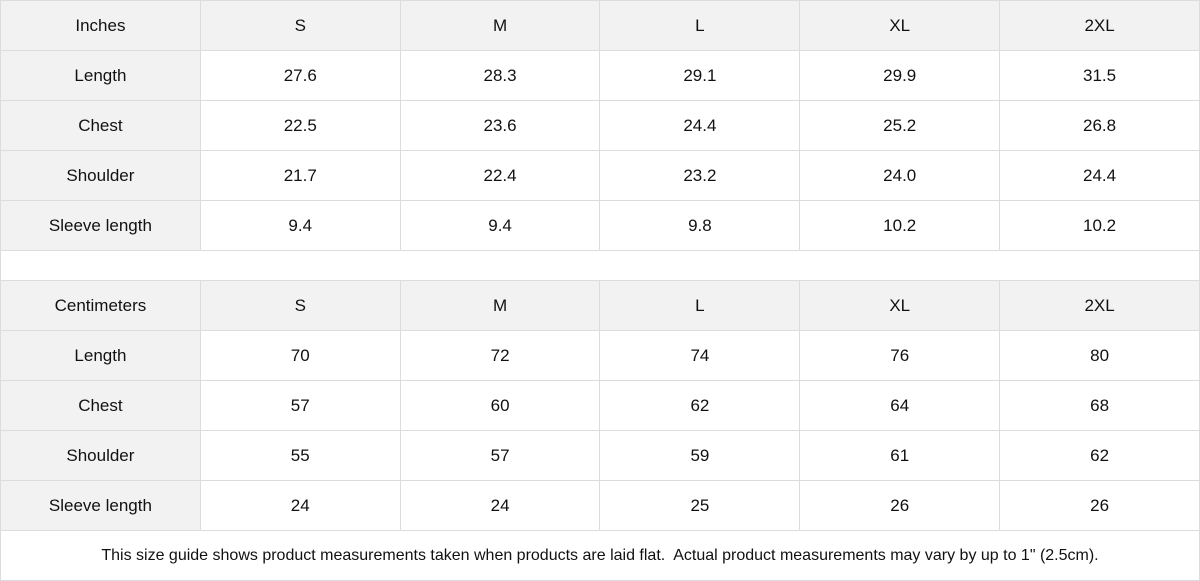 The width and height of the screenshot is (1200, 581). I want to click on measurement-value: 76, so click(900, 355).